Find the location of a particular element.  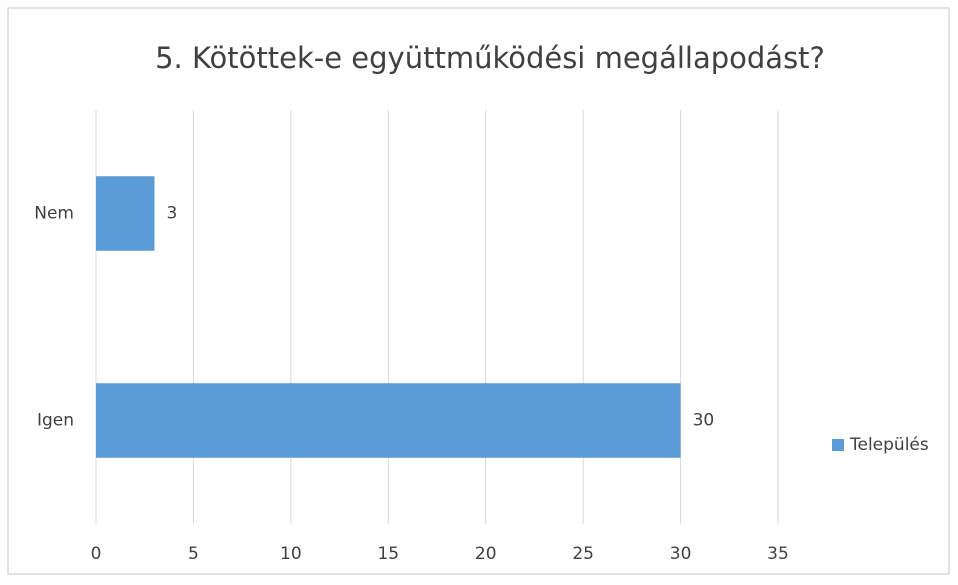

x-tick-label: 0 is located at coordinates (96, 554).